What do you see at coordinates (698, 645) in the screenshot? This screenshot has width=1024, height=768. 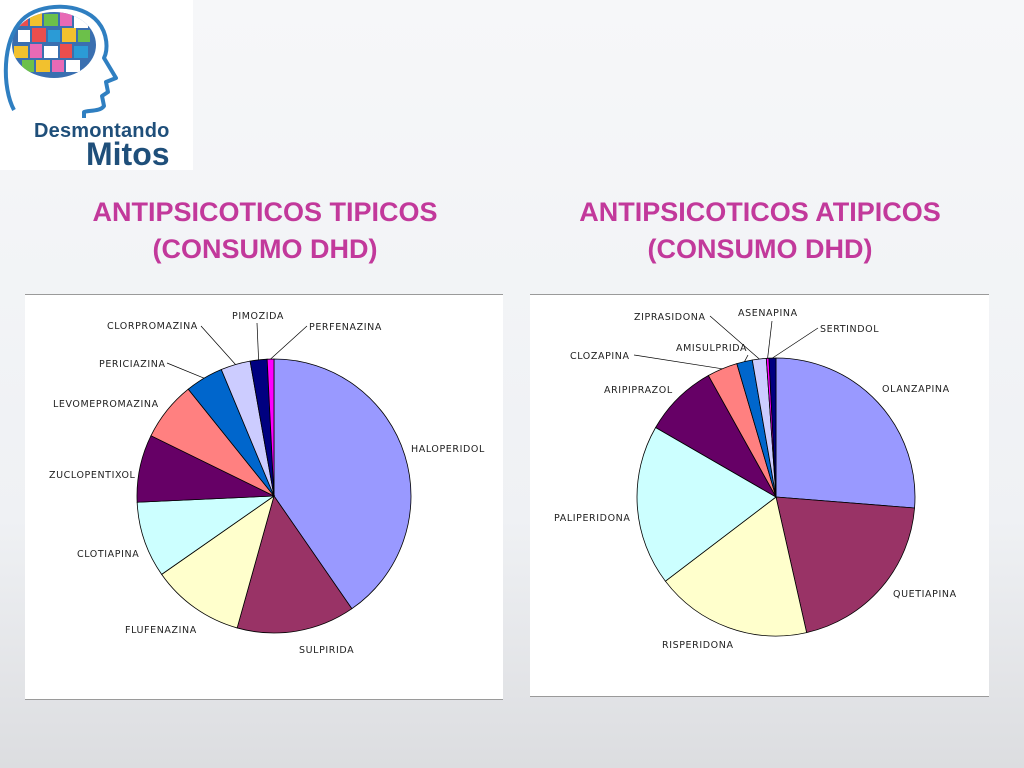 I see `pie-label-risperidona: RISPERIDONA` at bounding box center [698, 645].